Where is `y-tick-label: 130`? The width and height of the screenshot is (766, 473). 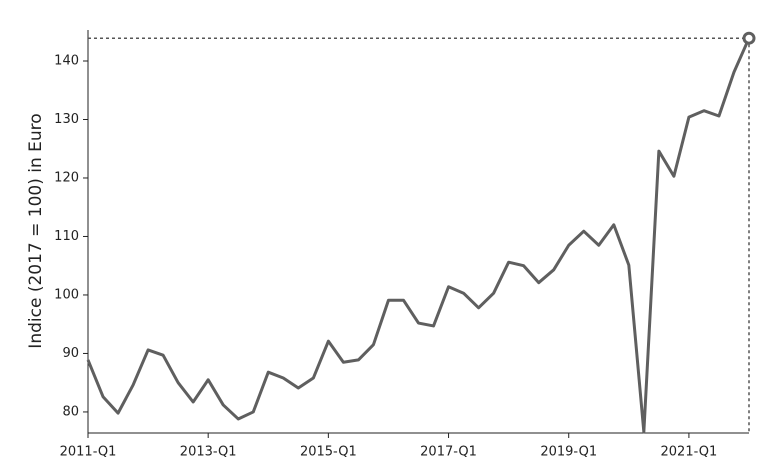
y-tick-label: 130 is located at coordinates (66, 119).